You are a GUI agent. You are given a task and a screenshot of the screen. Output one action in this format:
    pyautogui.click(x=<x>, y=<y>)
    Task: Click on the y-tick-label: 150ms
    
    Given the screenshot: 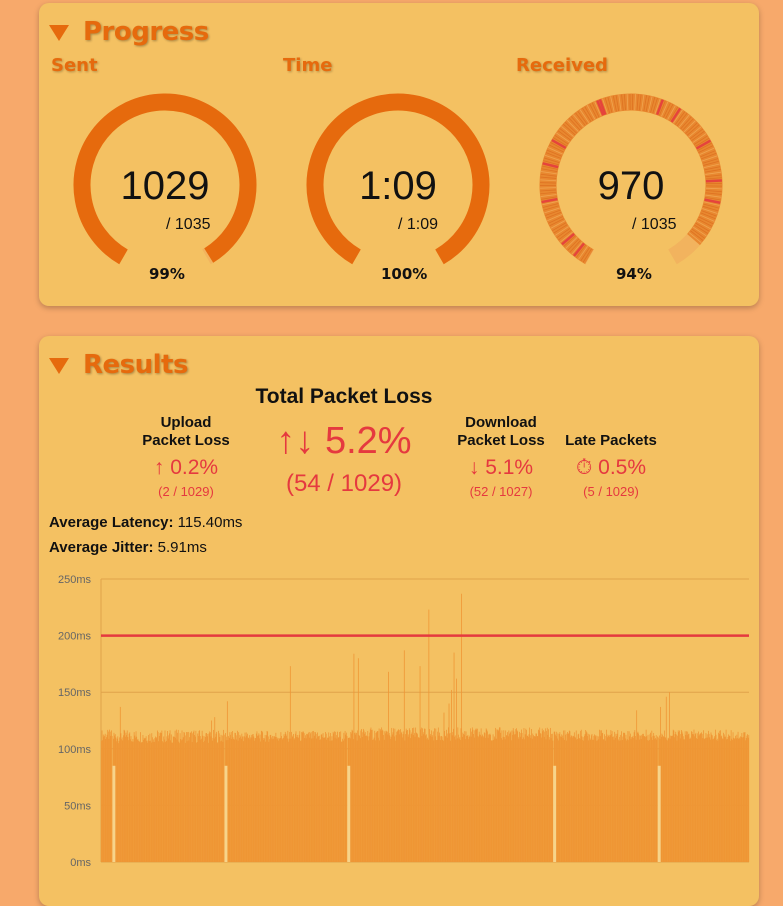 What is the action you would take?
    pyautogui.click(x=75, y=693)
    